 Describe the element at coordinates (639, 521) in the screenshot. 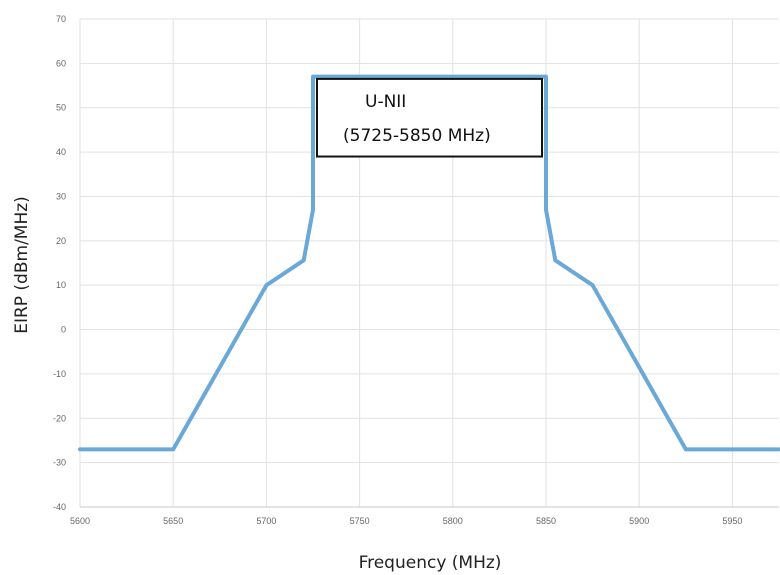

I see `x-tick-label: 5900` at that location.